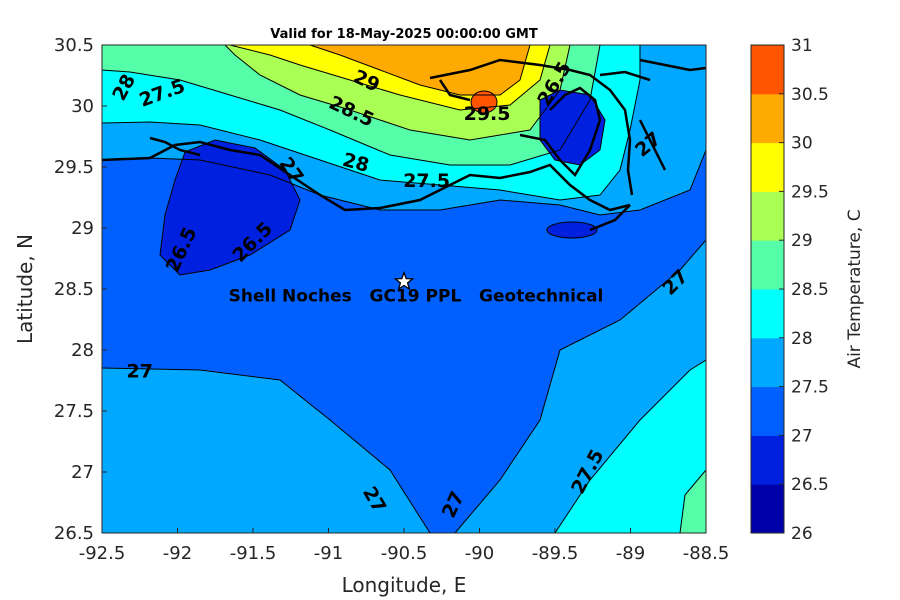 The width and height of the screenshot is (900, 600). I want to click on x-tick-label: -90, so click(479, 553).